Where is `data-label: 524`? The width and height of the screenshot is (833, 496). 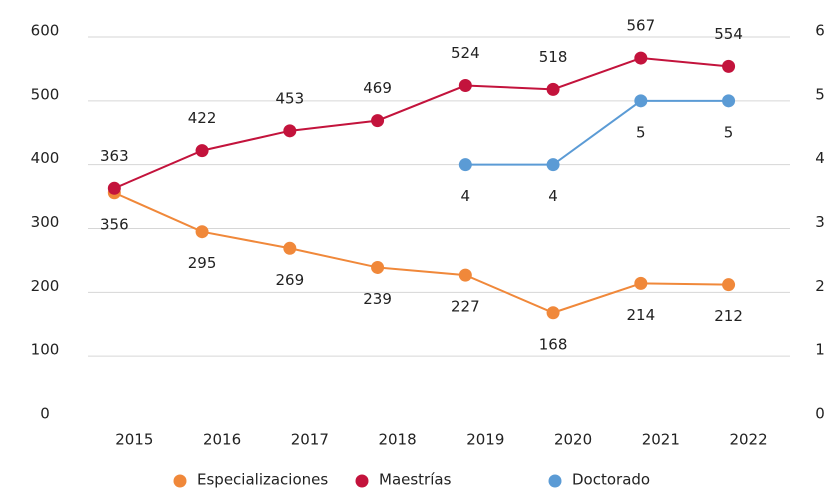 data-label: 524 is located at coordinates (465, 53).